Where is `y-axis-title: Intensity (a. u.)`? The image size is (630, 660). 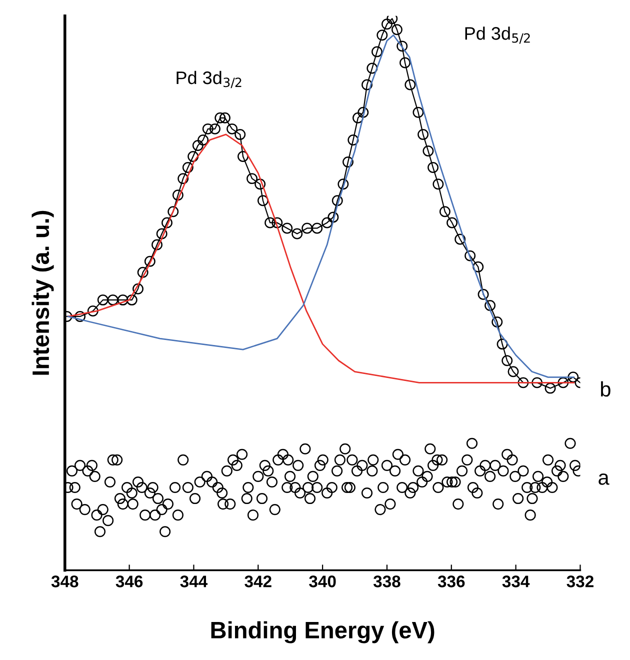
y-axis-title: Intensity (a. u.) is located at coordinates (43, 292).